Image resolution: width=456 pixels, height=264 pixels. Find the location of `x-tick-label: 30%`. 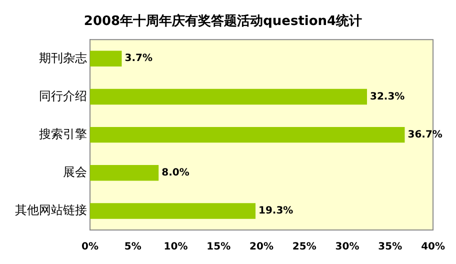

x-tick-label: 30% is located at coordinates (347, 247).